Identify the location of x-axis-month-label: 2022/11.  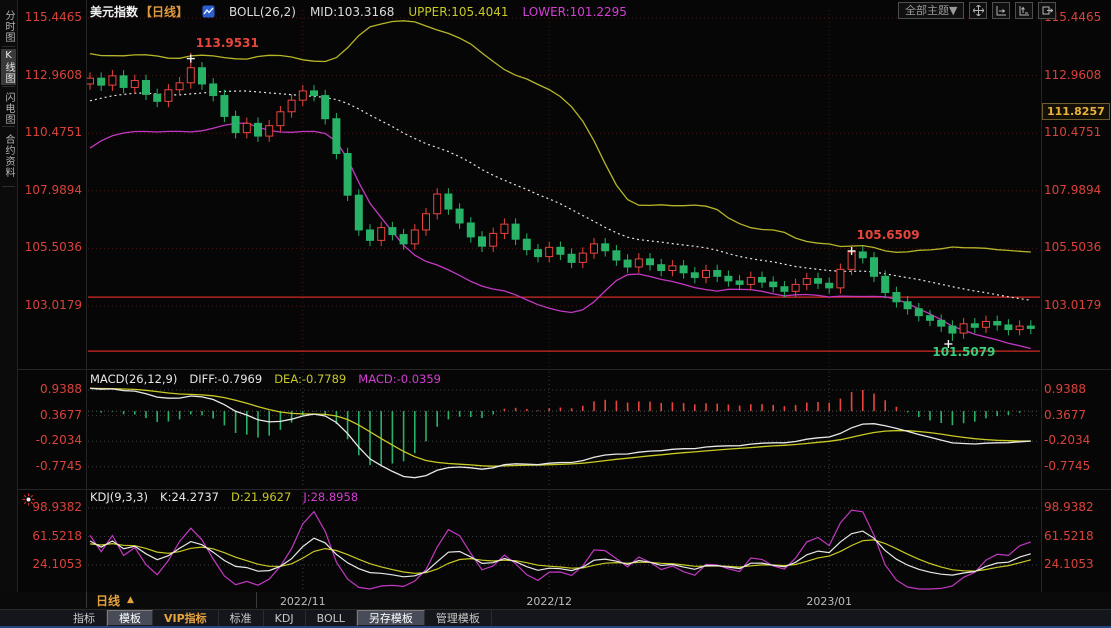
(302, 601).